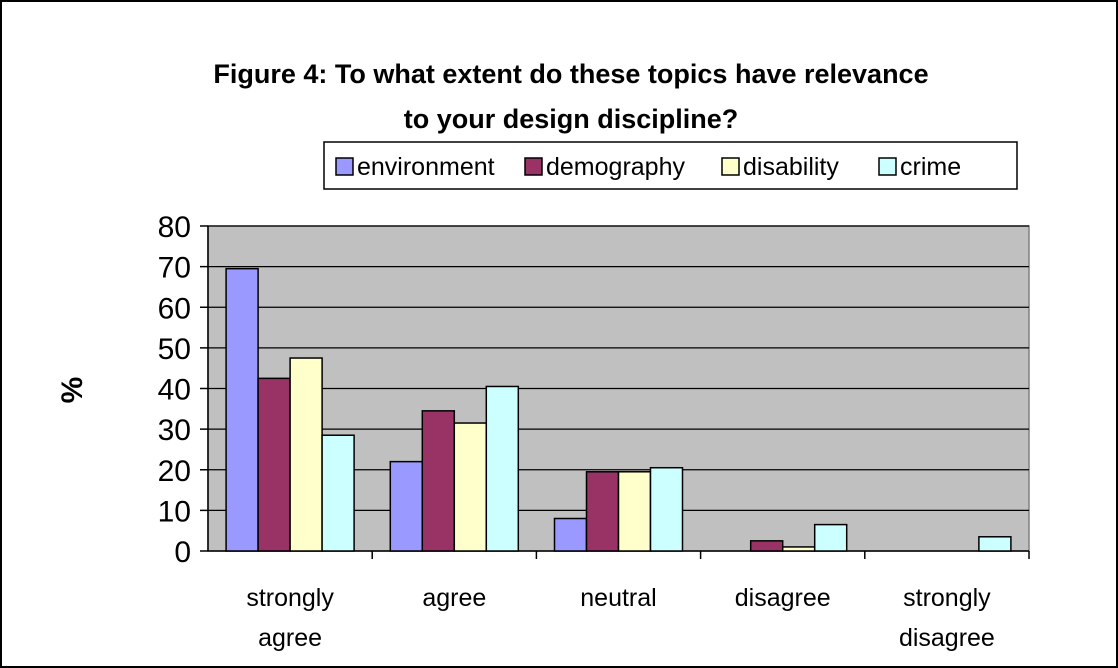 The image size is (1118, 668). What do you see at coordinates (174, 308) in the screenshot?
I see `y-tick-label: 60` at bounding box center [174, 308].